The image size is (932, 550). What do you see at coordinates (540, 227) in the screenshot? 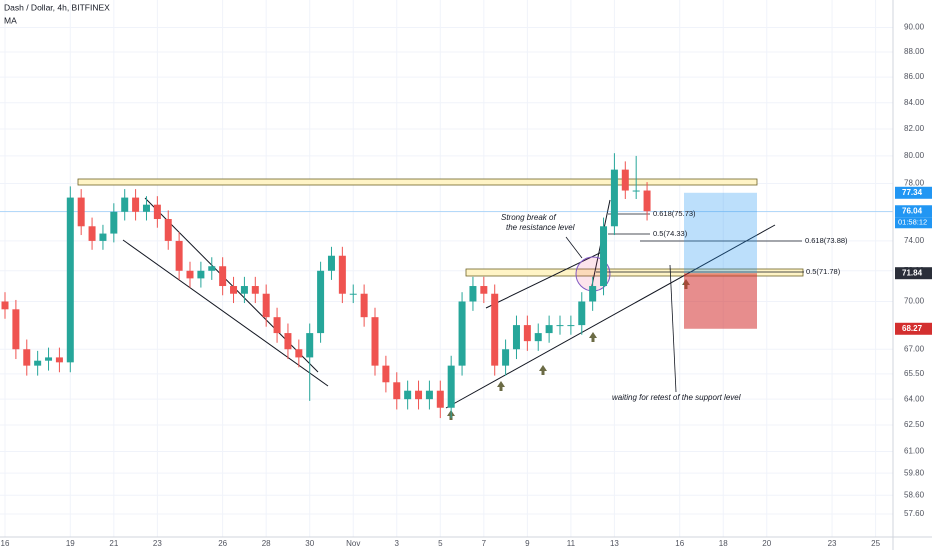
I see `annotation: the resistance level` at bounding box center [540, 227].